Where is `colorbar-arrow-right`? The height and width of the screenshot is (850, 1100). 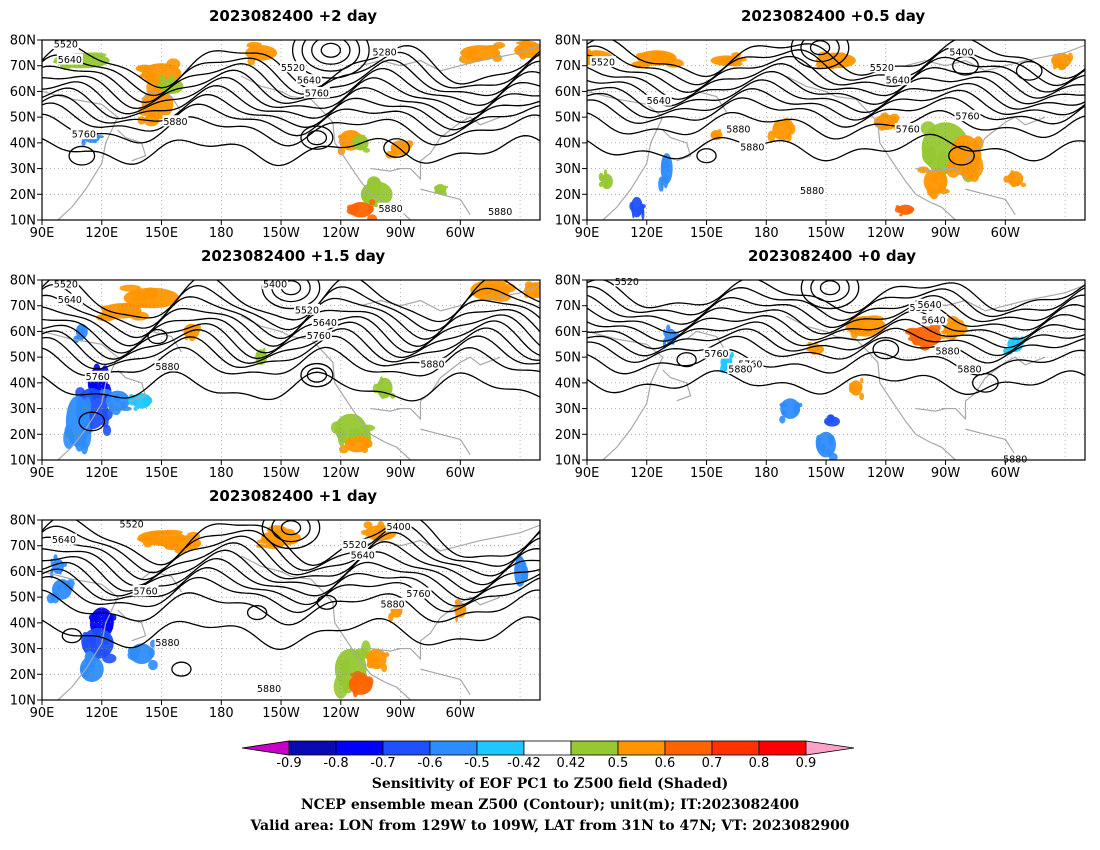
colorbar-arrow-right is located at coordinates (830, 748).